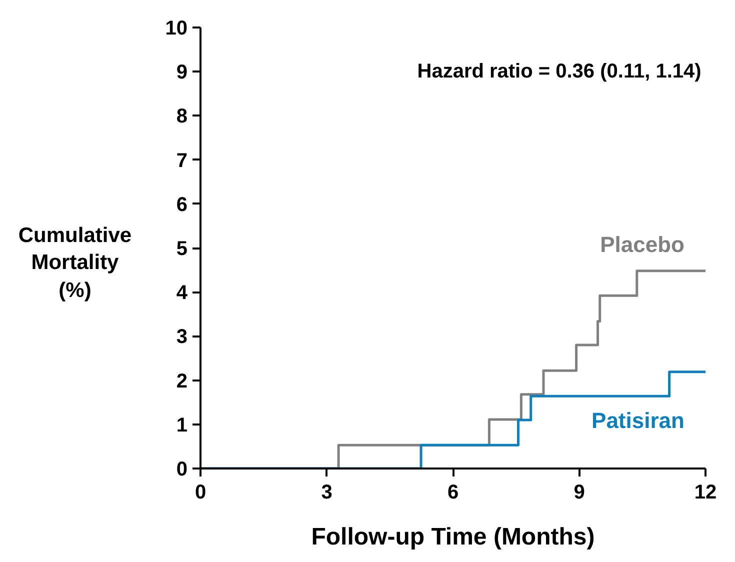 The width and height of the screenshot is (735, 562). I want to click on y-tick-label: 5, so click(182, 249).